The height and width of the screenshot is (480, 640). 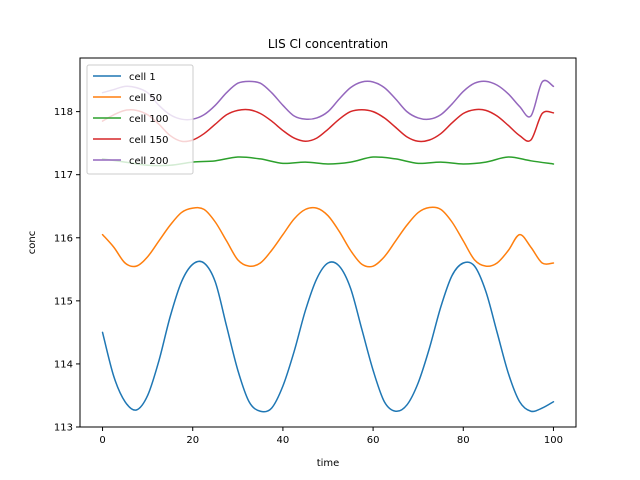 What do you see at coordinates (373, 440) in the screenshot?
I see `x-tick-label: 60` at bounding box center [373, 440].